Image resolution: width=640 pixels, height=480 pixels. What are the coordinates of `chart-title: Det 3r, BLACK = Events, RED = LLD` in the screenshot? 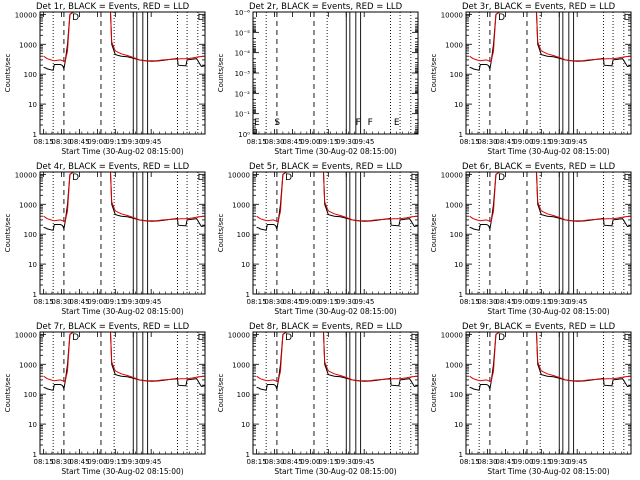 It's located at (539, 7).